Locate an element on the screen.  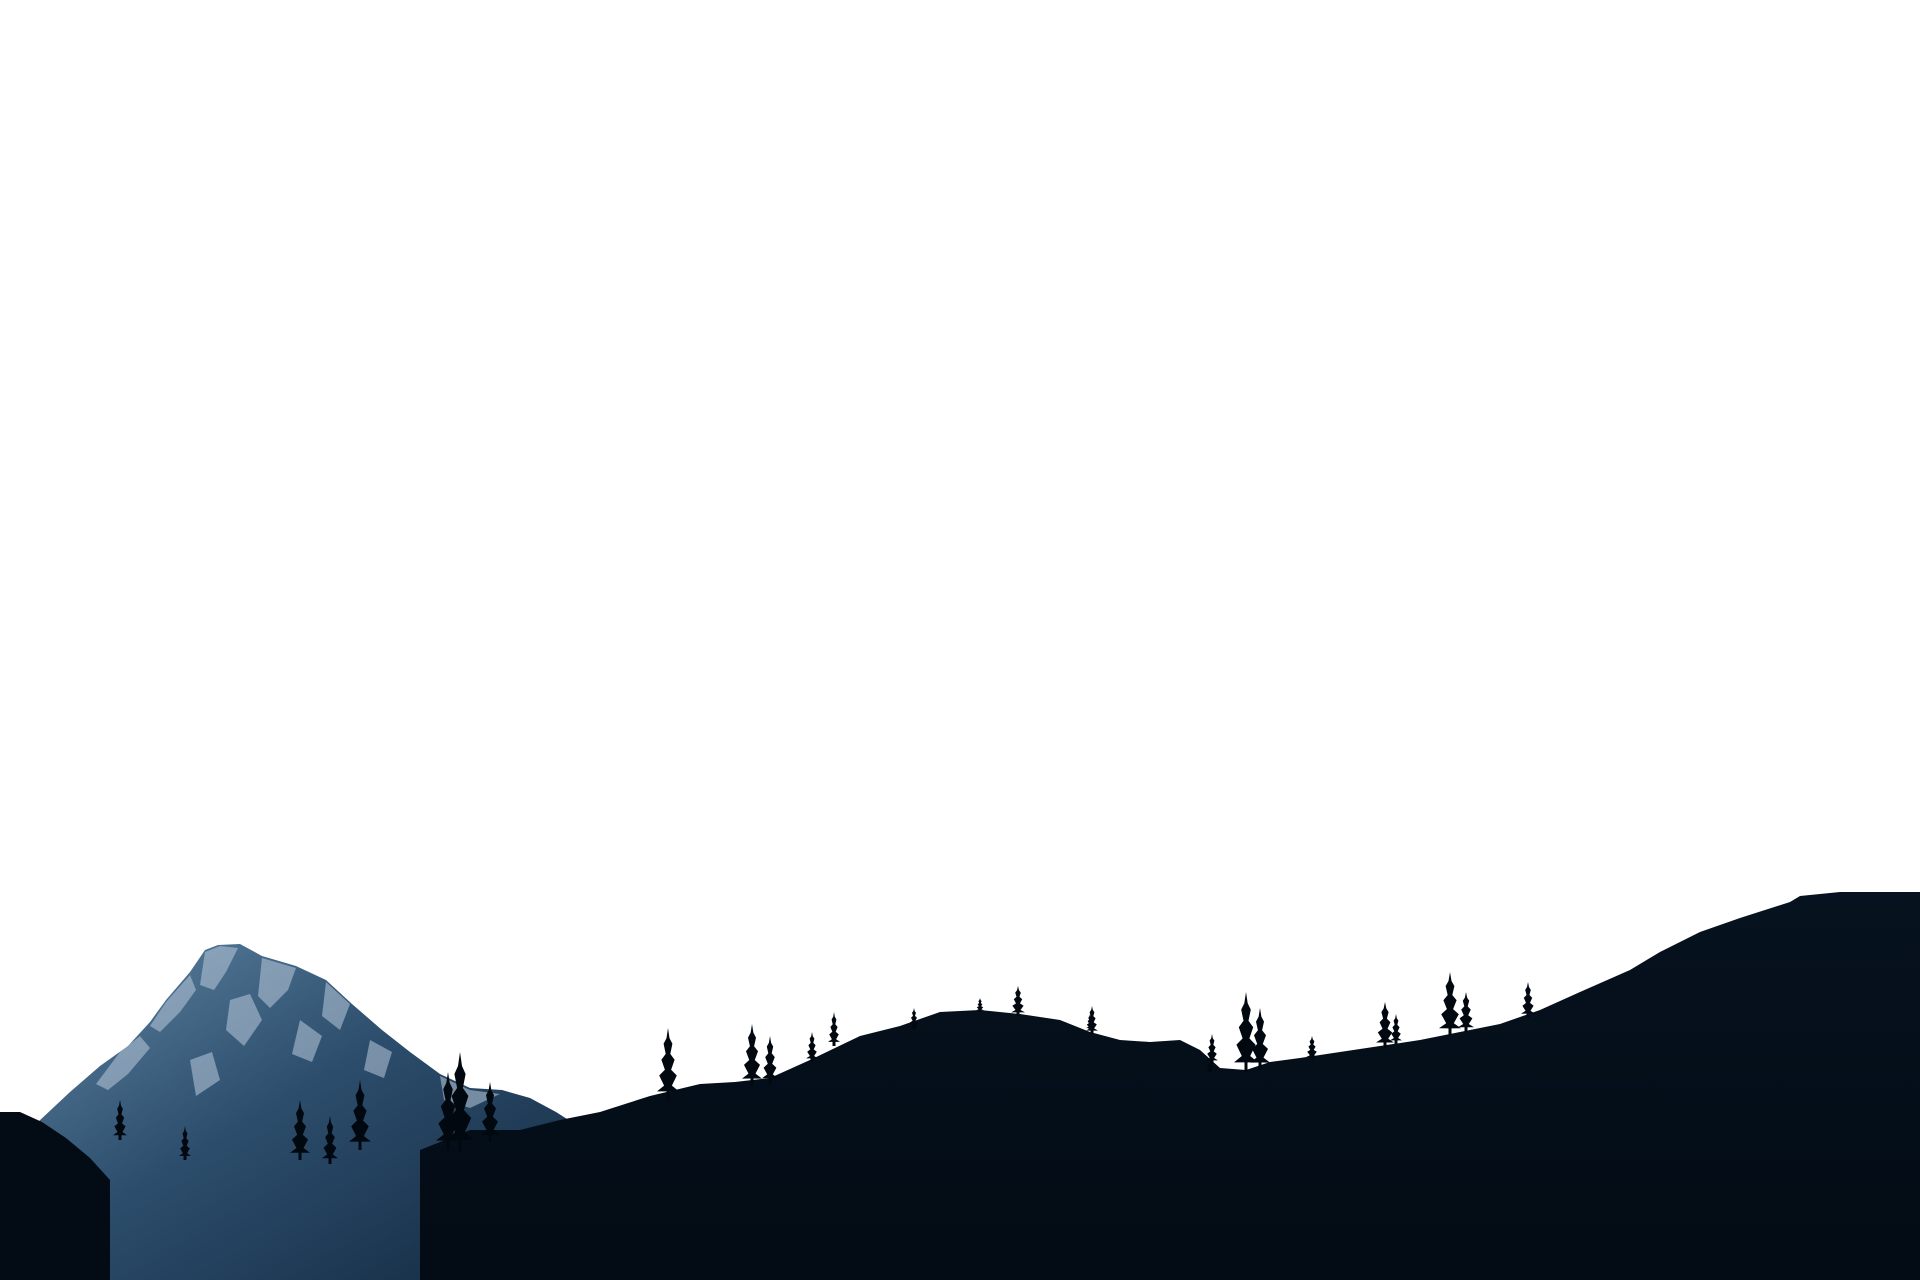
left-foothill is located at coordinates (55, 1196).